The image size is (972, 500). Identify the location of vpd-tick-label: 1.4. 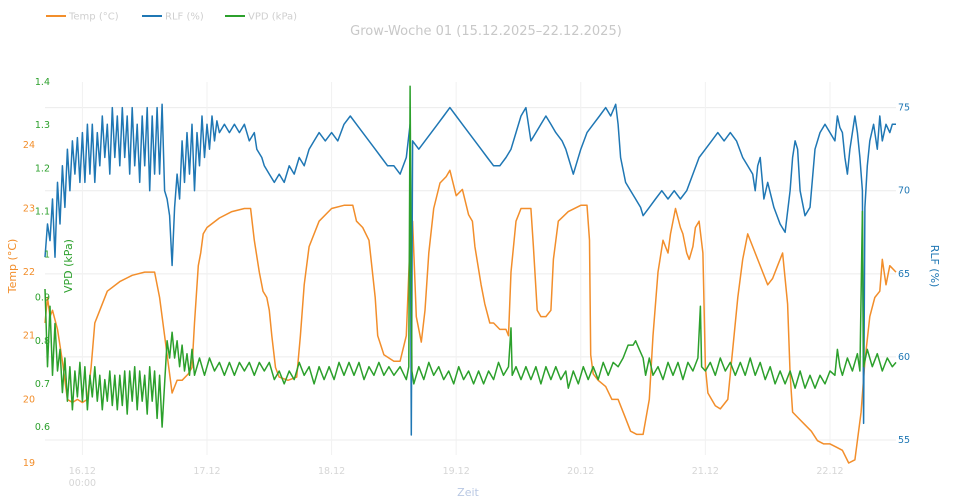
(42, 82).